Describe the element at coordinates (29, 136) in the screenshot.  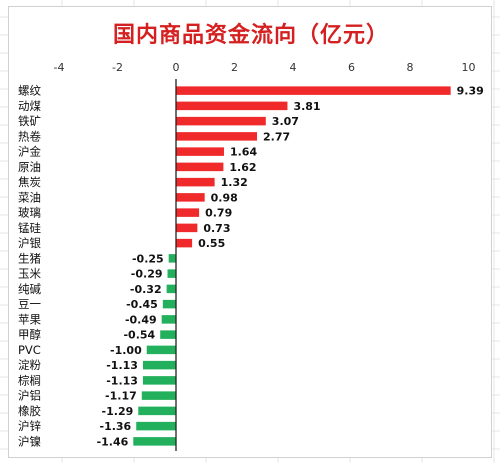
I see `category-label: 热卷` at that location.